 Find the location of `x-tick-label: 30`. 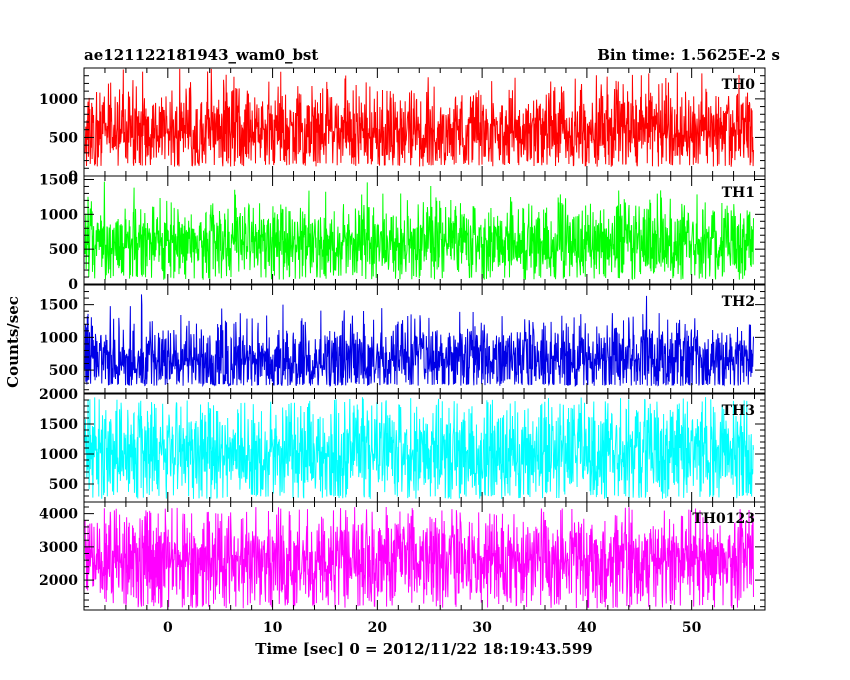

x-tick-label: 30 is located at coordinates (482, 628).